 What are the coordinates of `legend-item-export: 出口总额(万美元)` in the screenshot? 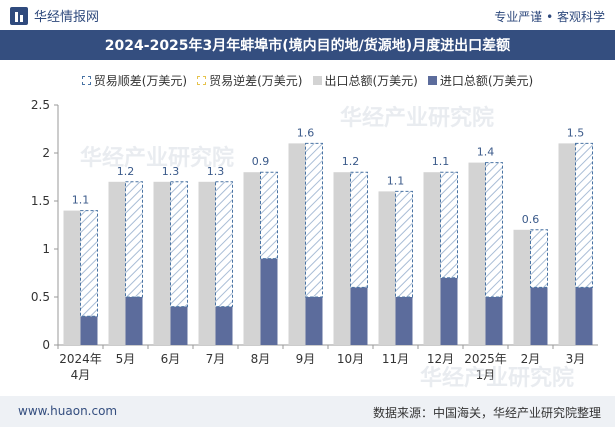 It's located at (365, 80).